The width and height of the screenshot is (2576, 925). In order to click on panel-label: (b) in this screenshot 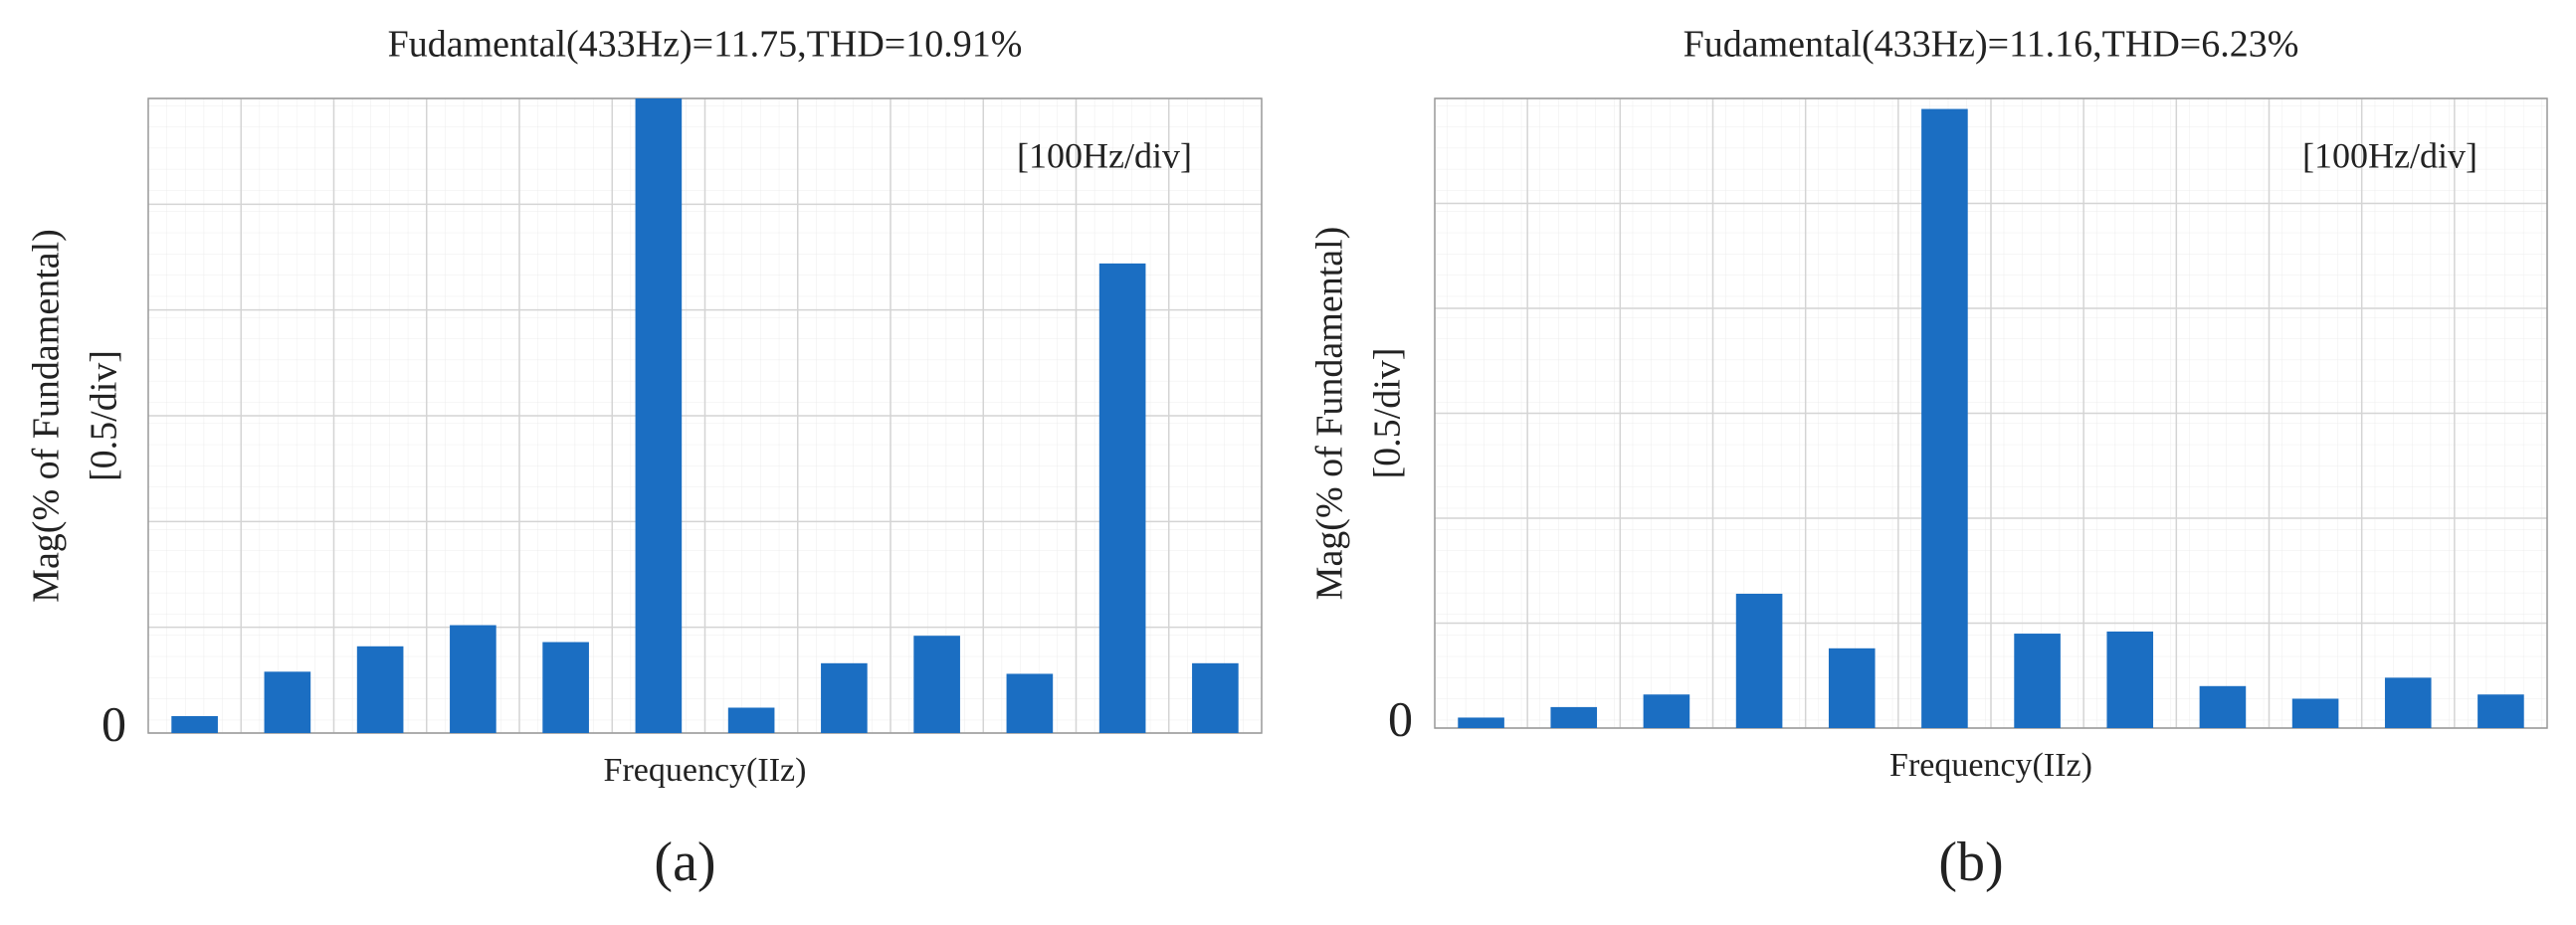, I will do `click(1970, 862)`.